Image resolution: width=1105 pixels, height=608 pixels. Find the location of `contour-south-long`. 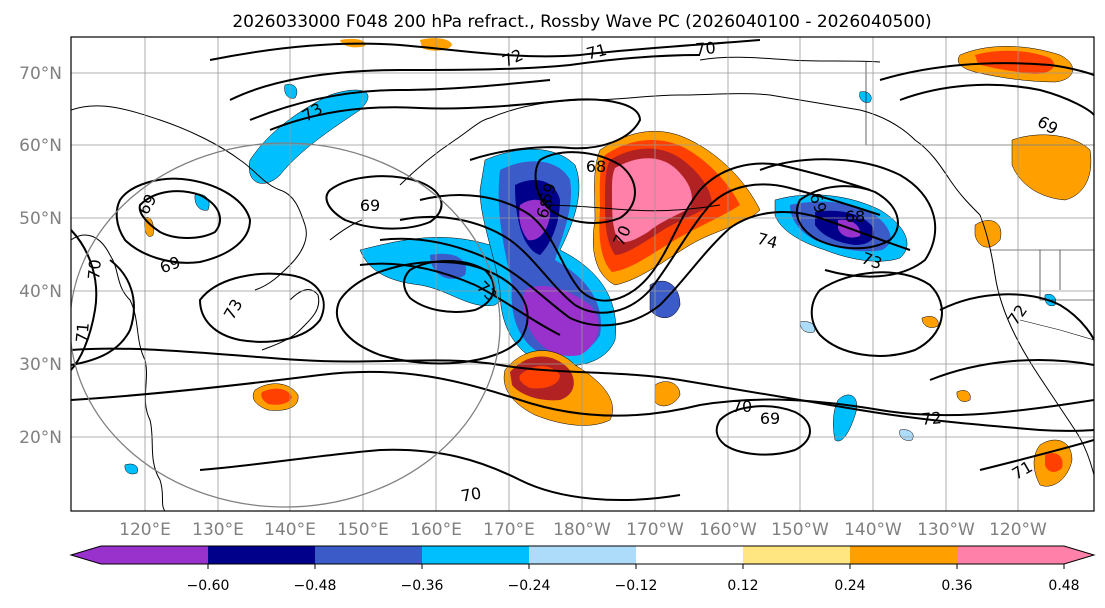

contour-south-long is located at coordinates (582, 389).